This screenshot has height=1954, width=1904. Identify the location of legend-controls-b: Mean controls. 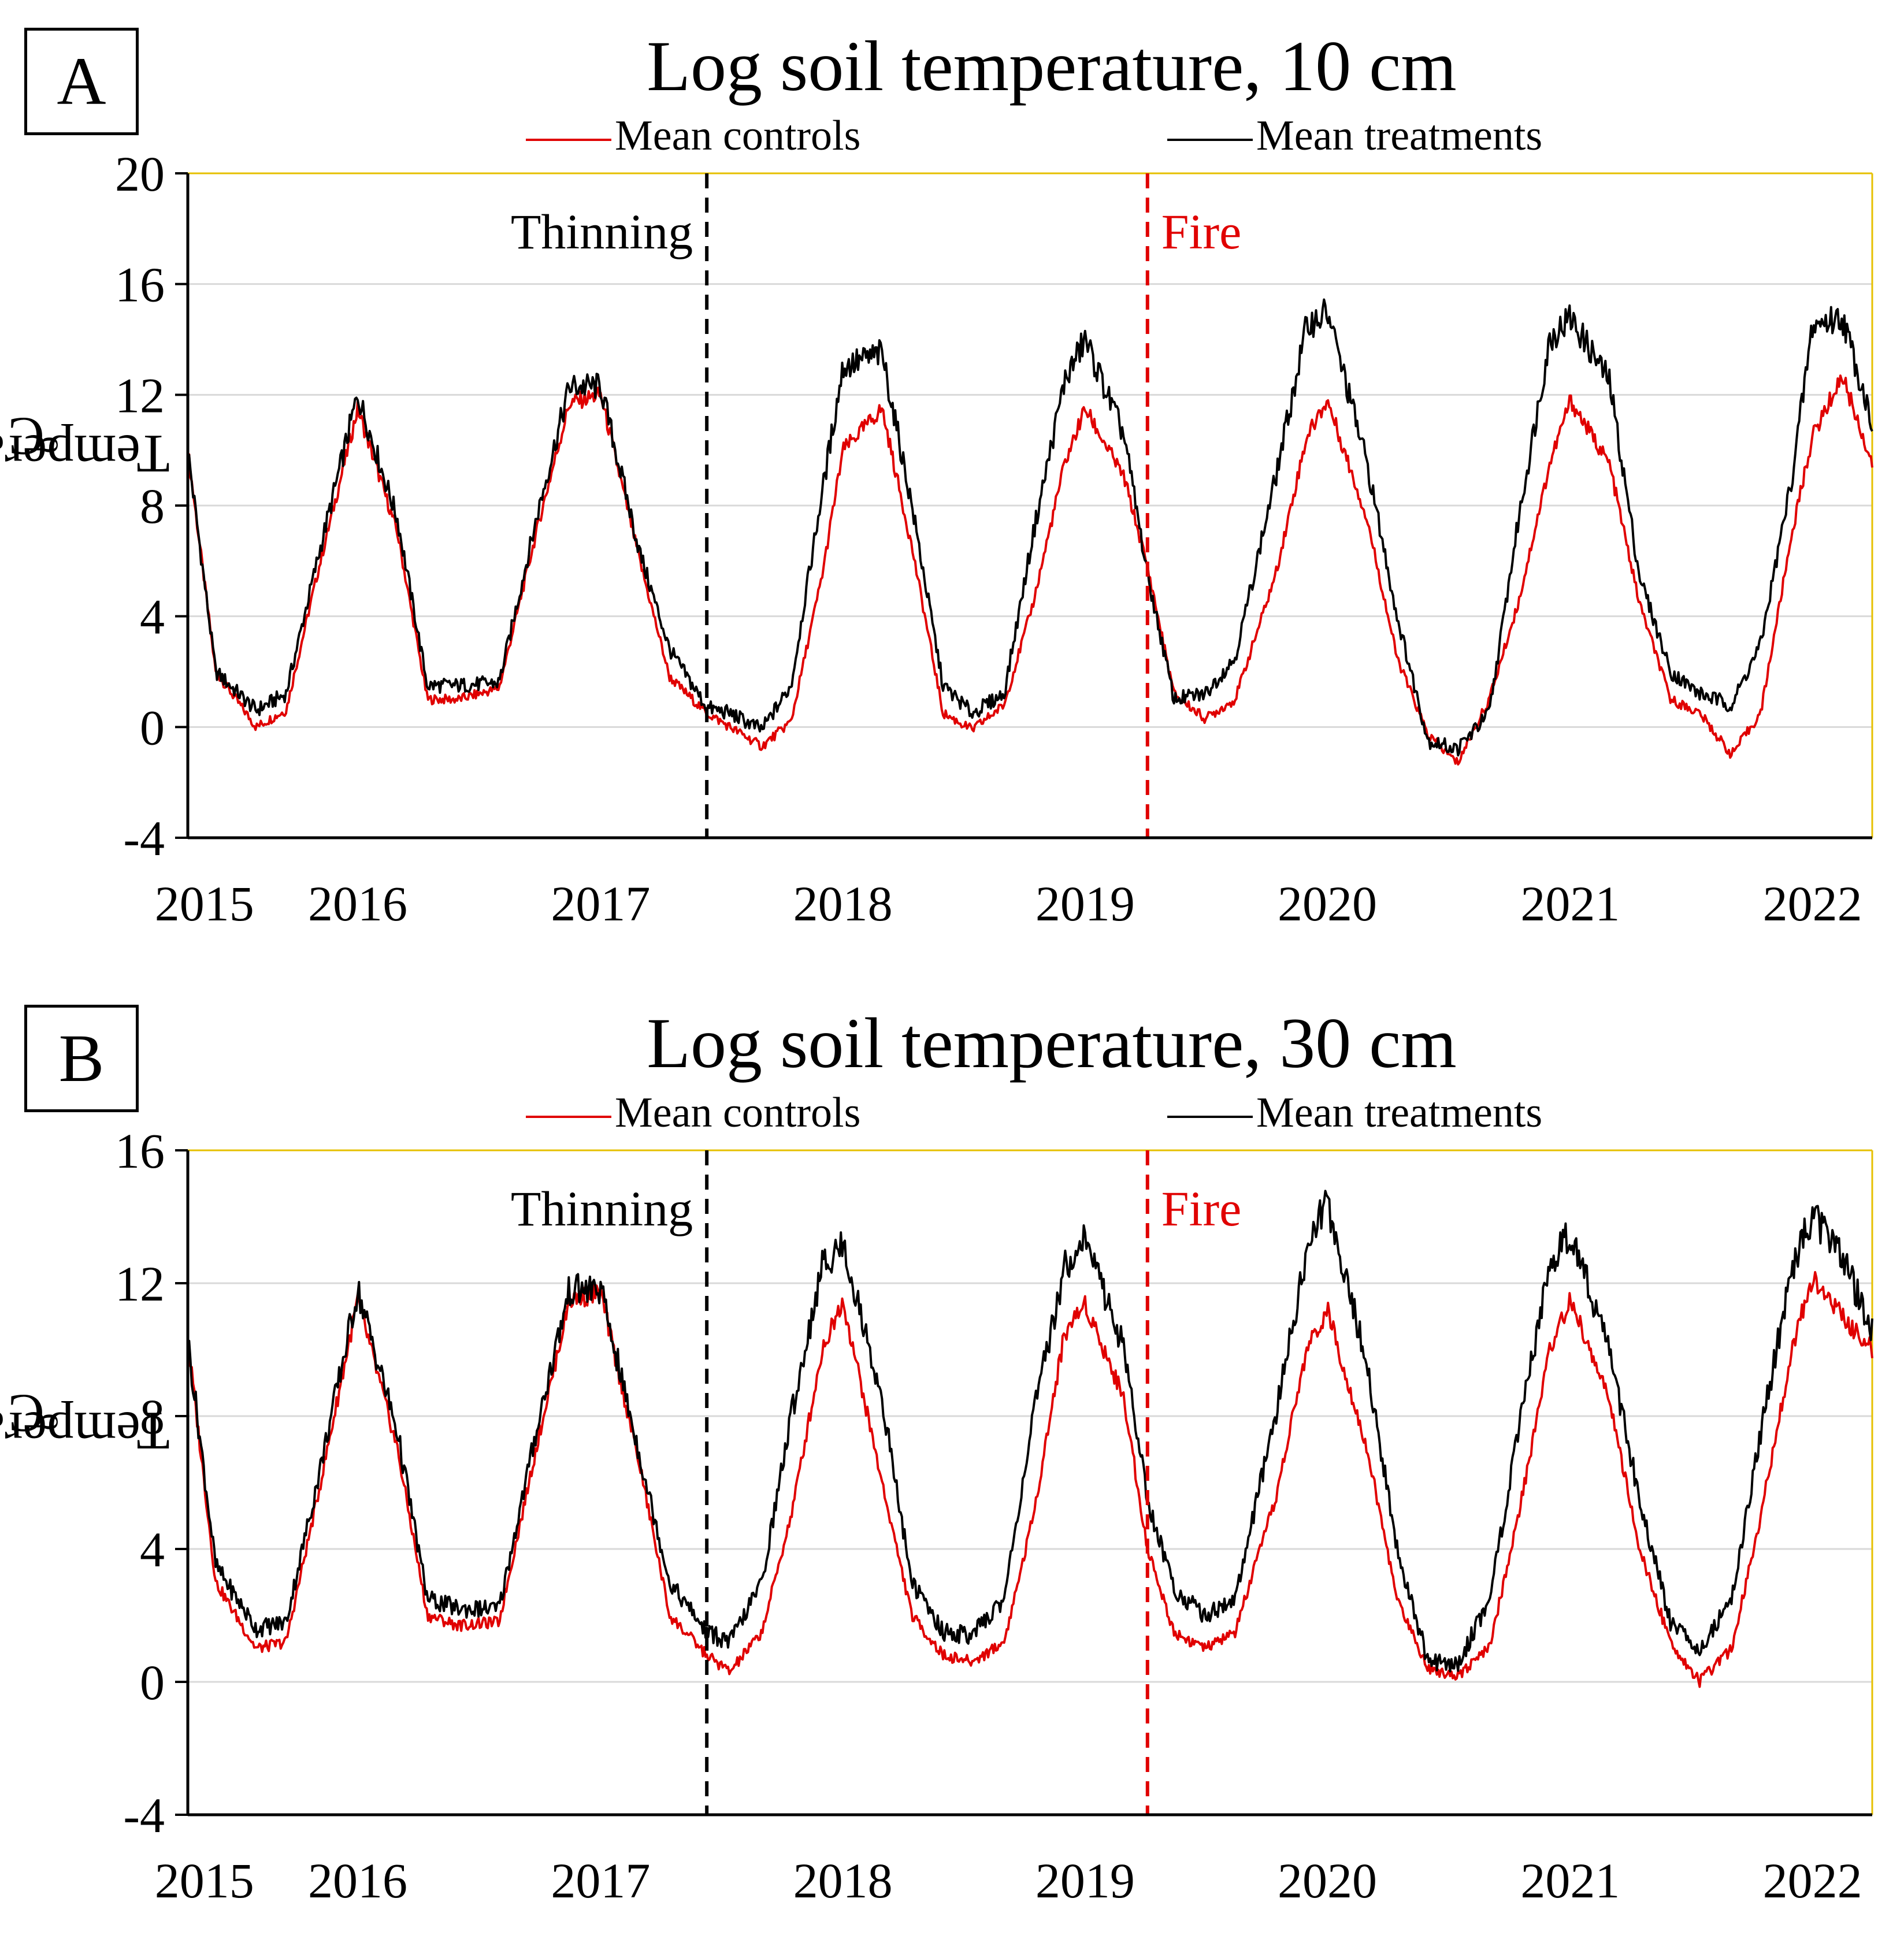
(693, 1113).